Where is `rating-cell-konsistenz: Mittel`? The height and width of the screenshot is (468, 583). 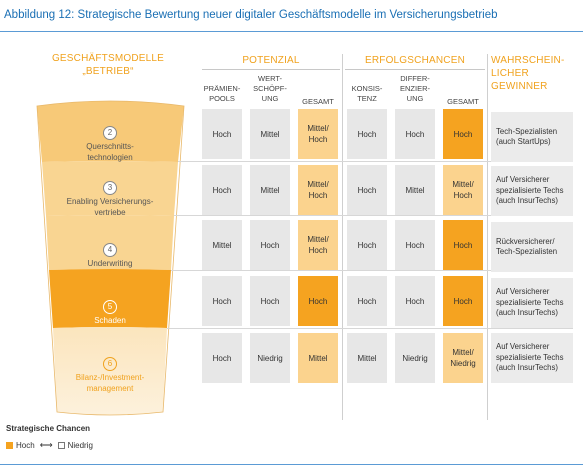
rating-cell-konsistenz: Mittel is located at coordinates (367, 358).